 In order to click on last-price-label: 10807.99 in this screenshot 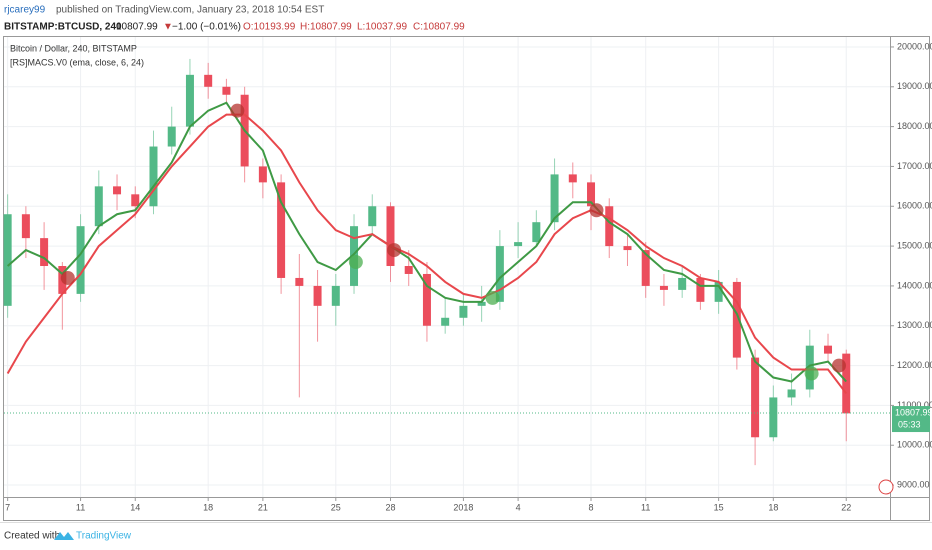, I will do `click(913, 412)`.